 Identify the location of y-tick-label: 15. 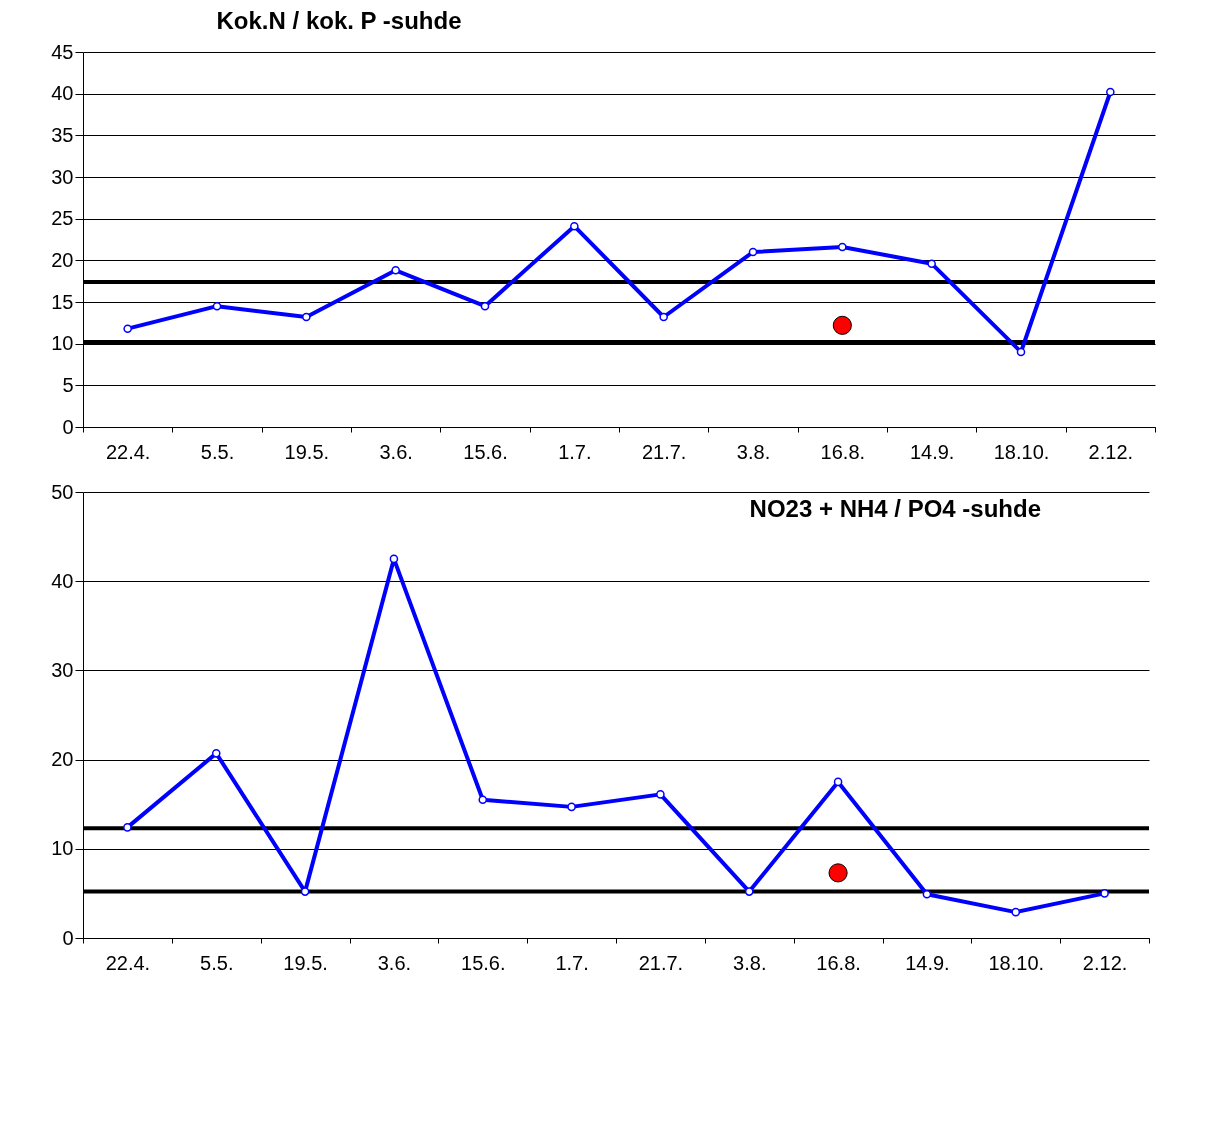
(62, 301).